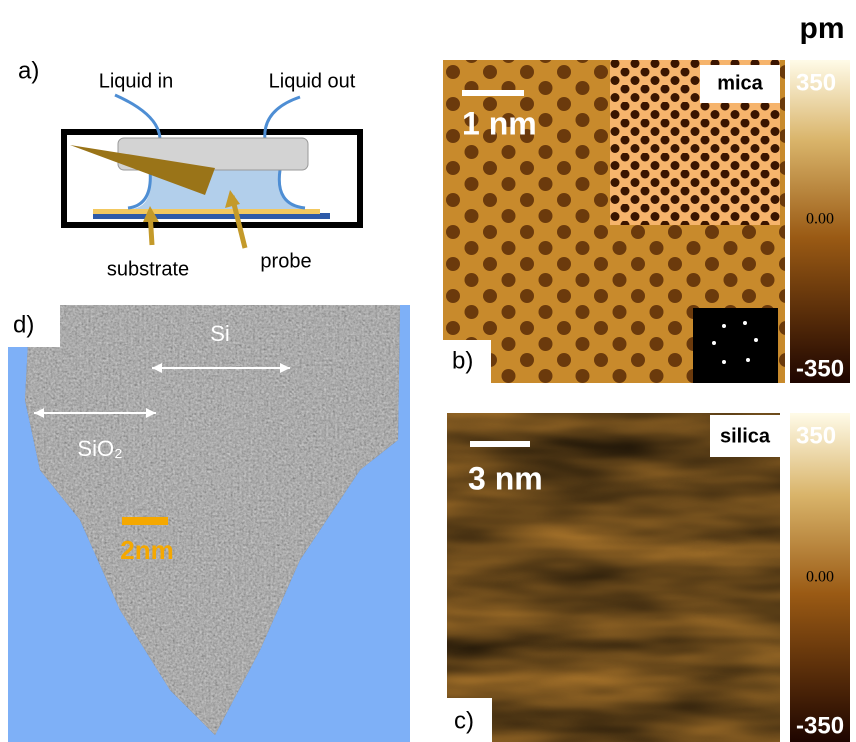 The image size is (856, 742). I want to click on substrate, so click(206, 211).